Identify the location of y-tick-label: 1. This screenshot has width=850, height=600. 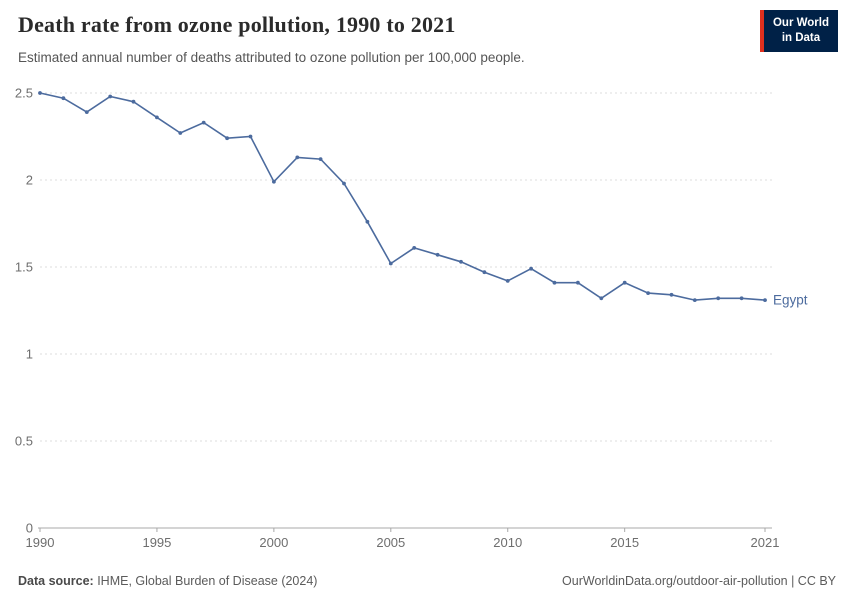
(29, 354).